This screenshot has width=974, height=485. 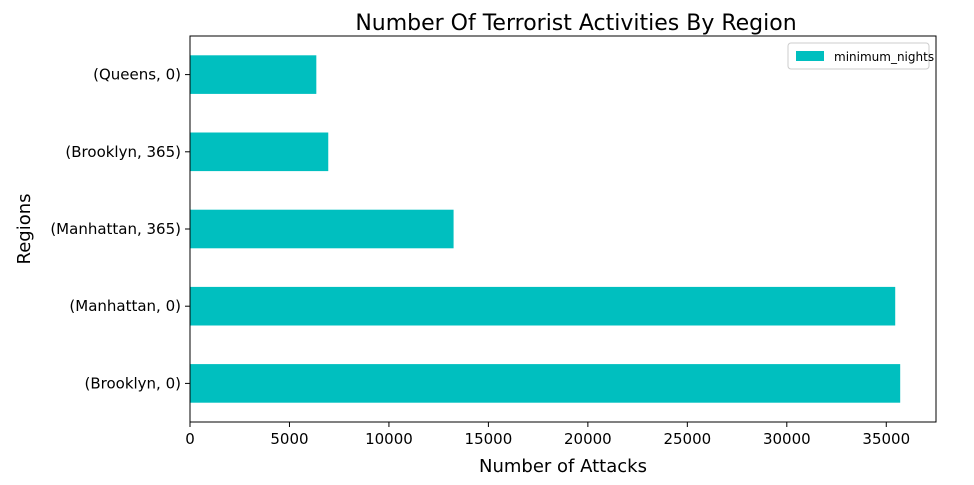 I want to click on legend: minimum_nights, so click(x=860, y=56).